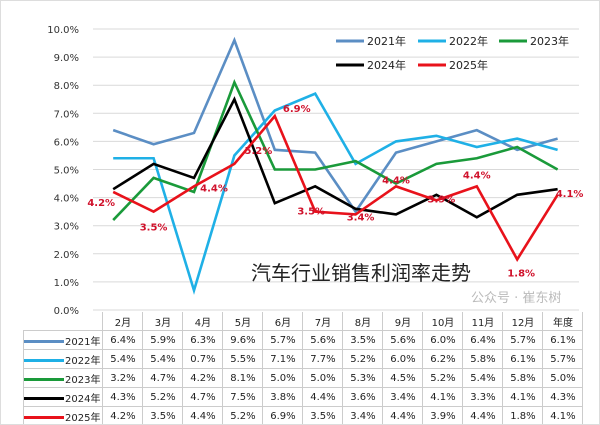 Image resolution: width=600 pixels, height=425 pixels. Describe the element at coordinates (297, 109) in the screenshot. I see `data-label: 6.9%` at that location.